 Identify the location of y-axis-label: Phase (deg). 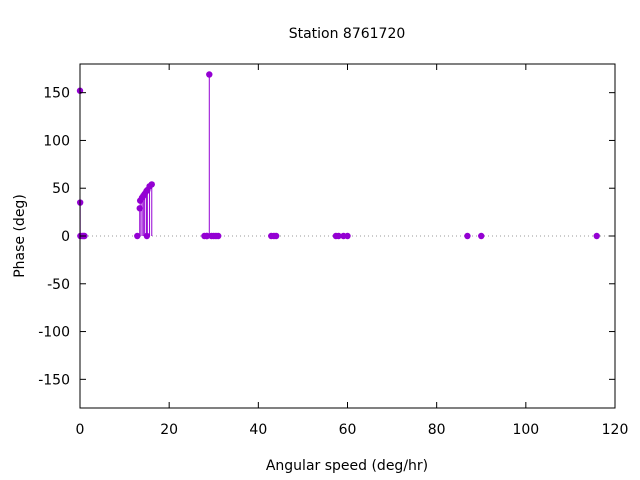
(20, 236).